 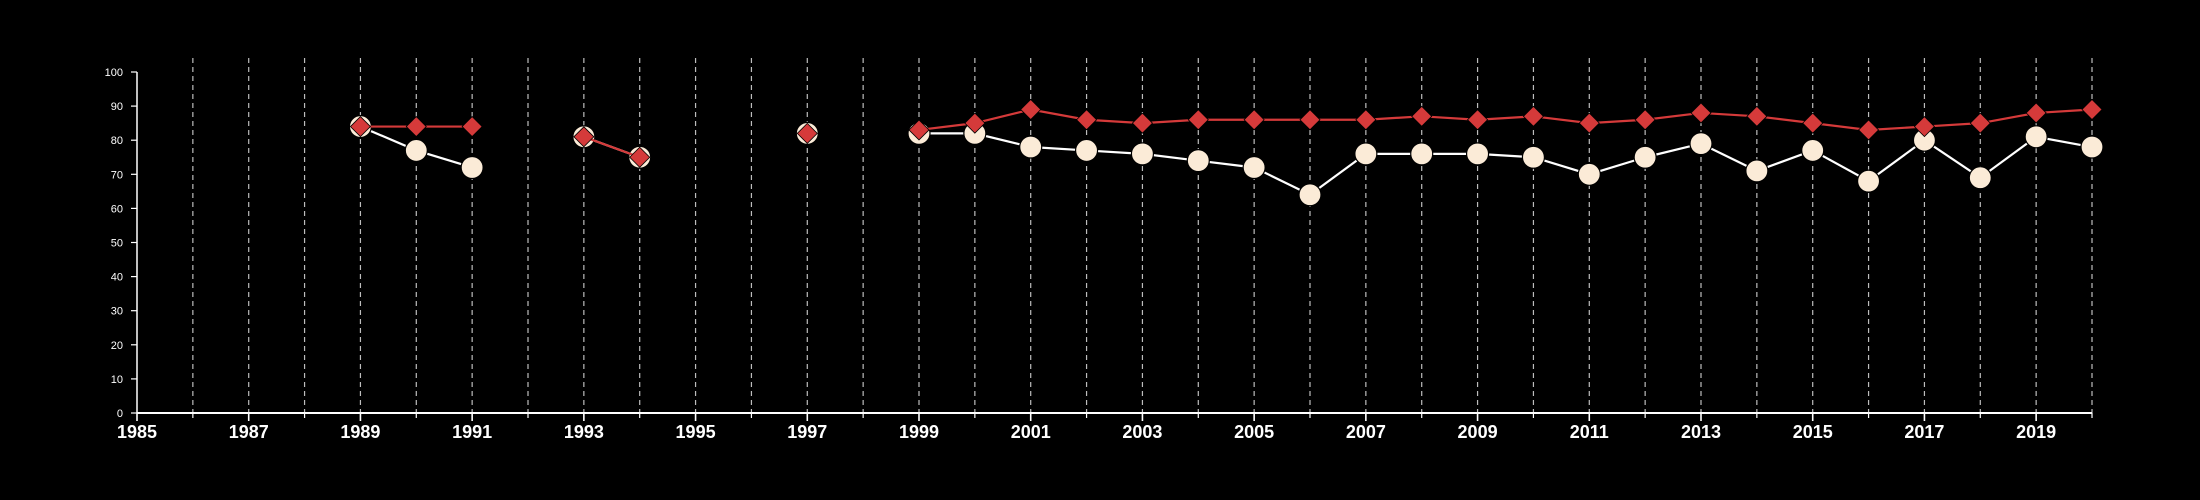 I want to click on x-tick-label: 2007, so click(x=1366, y=432).